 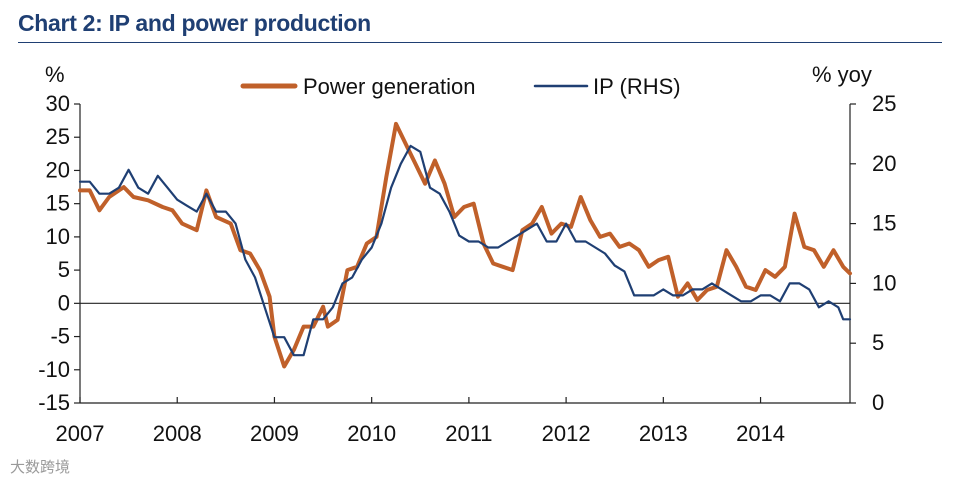 What do you see at coordinates (40, 467) in the screenshot?
I see `watermark: 大数跨境` at bounding box center [40, 467].